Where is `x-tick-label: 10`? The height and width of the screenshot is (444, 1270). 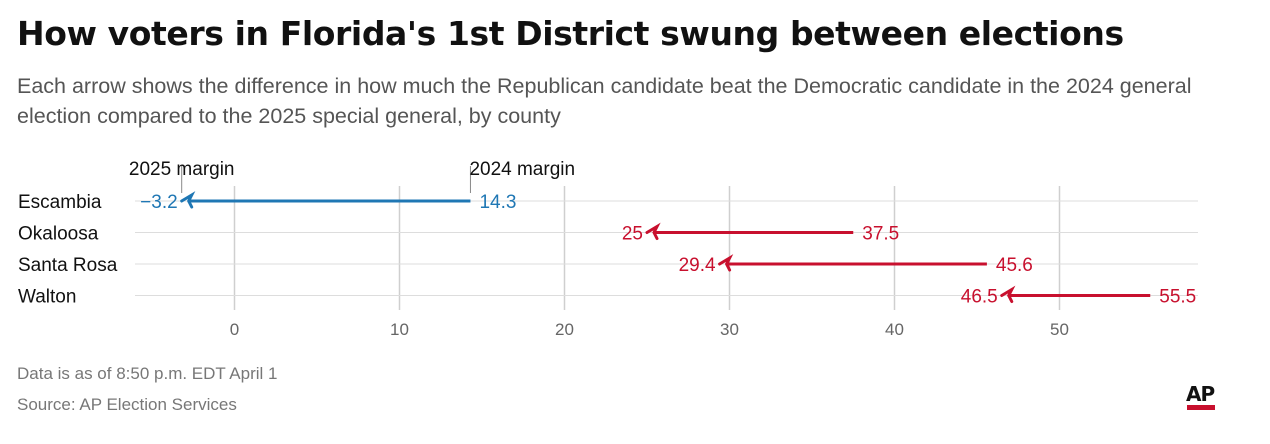 x-tick-label: 10 is located at coordinates (399, 329).